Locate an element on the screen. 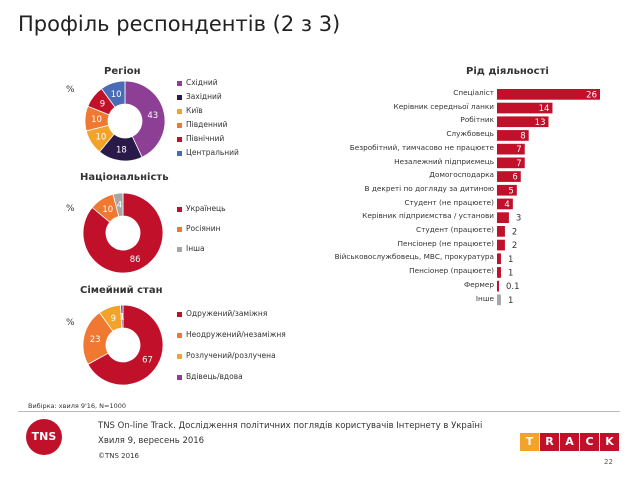 Image resolution: width=638 pixels, height=479 pixels. family-donut: 67 23 9 1 is located at coordinates (123, 345).